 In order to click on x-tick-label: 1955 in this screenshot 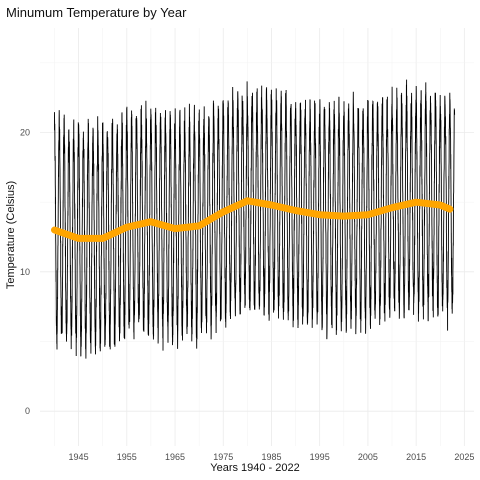, I will do `click(127, 457)`.